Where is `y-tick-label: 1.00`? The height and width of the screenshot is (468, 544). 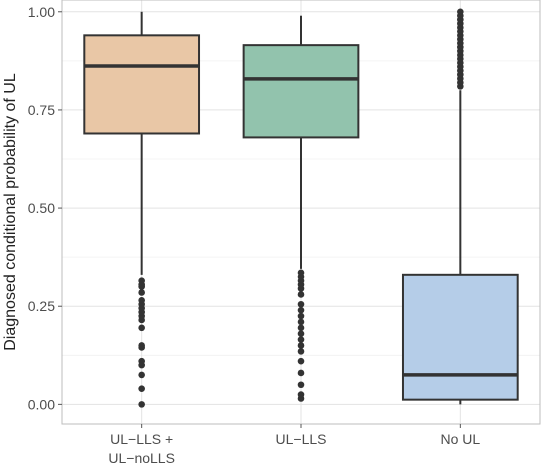
y-tick-label: 1.00 is located at coordinates (41, 12).